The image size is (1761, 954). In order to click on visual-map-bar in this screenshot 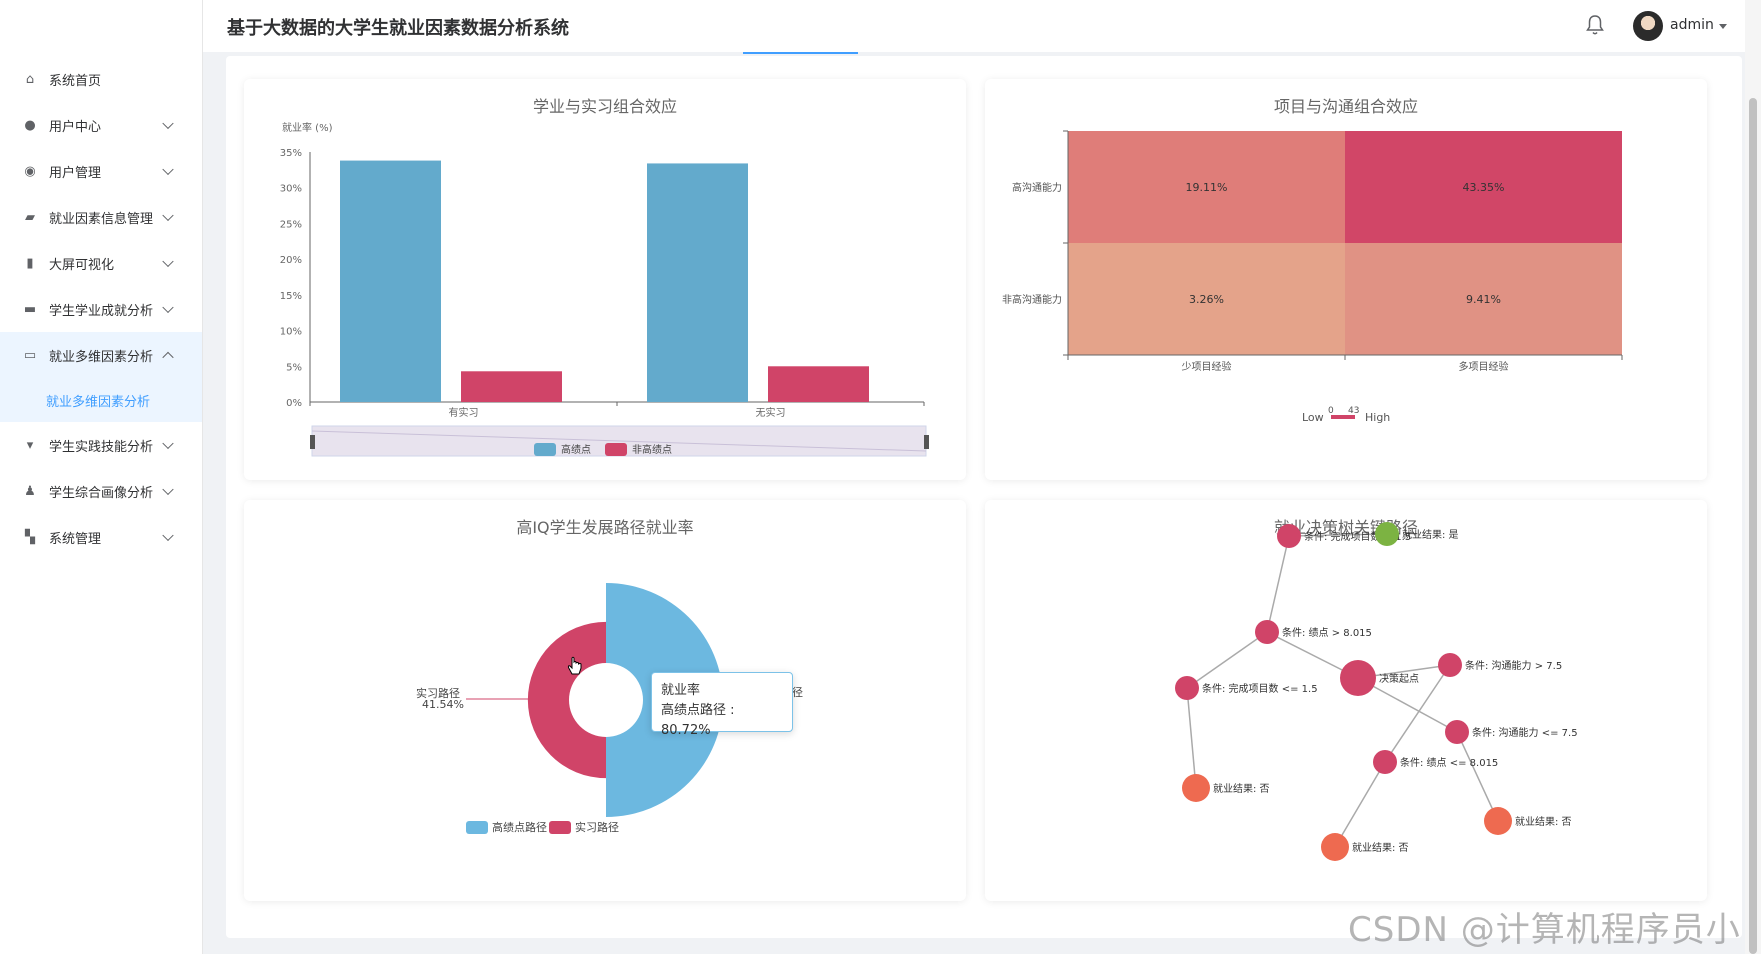, I will do `click(1343, 417)`.